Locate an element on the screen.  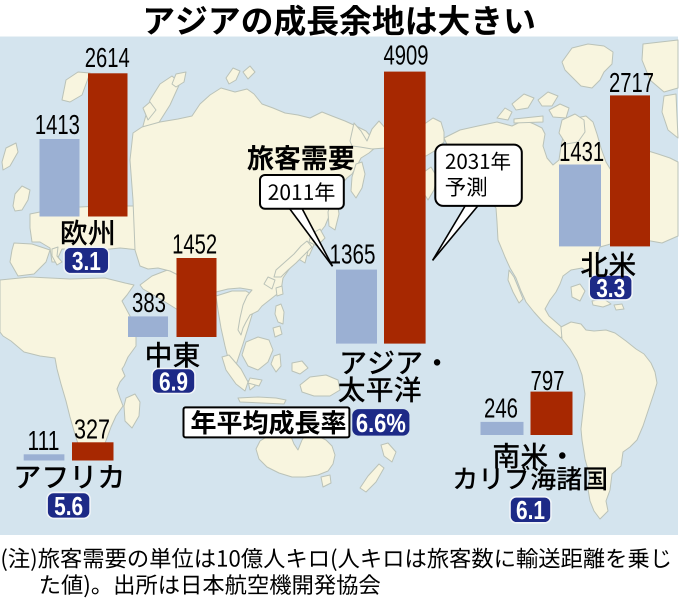
svg-text: 6.6% is located at coordinates (381, 423).